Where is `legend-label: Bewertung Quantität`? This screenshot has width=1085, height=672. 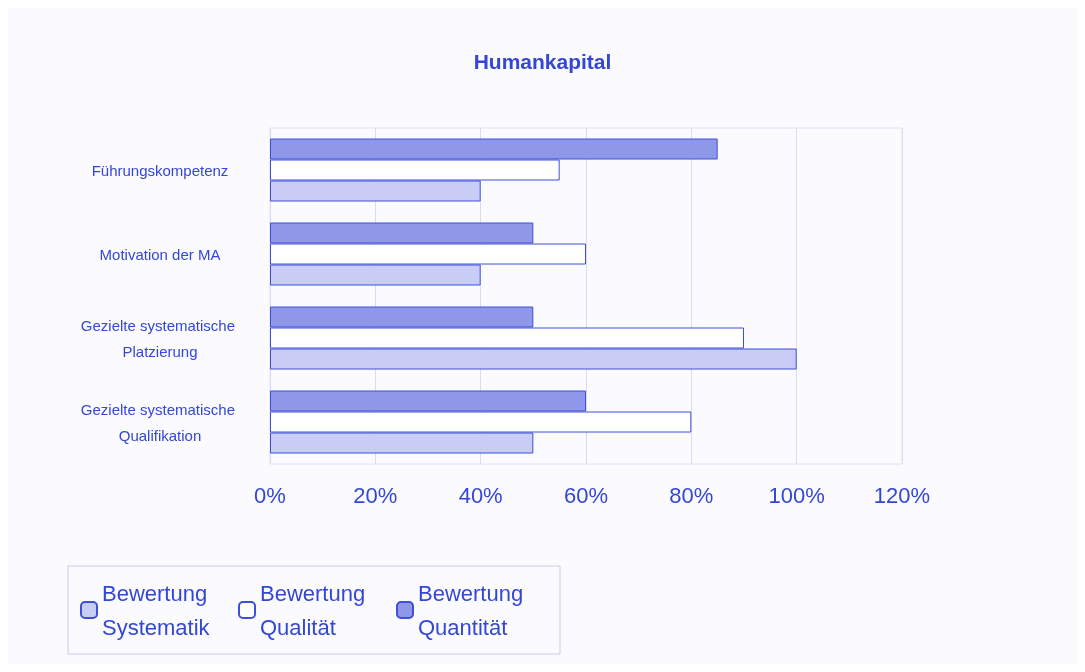
legend-label: Bewertung Quantität is located at coordinates (474, 610).